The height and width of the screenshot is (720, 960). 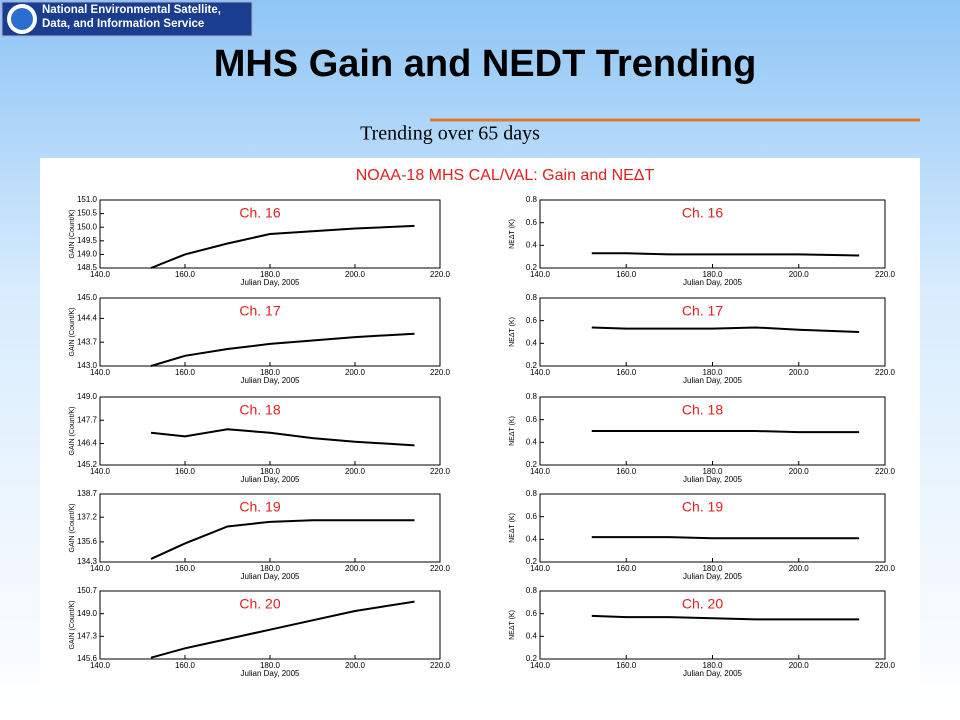 What do you see at coordinates (87, 199) in the screenshot?
I see `y-tick-label: 151.0` at bounding box center [87, 199].